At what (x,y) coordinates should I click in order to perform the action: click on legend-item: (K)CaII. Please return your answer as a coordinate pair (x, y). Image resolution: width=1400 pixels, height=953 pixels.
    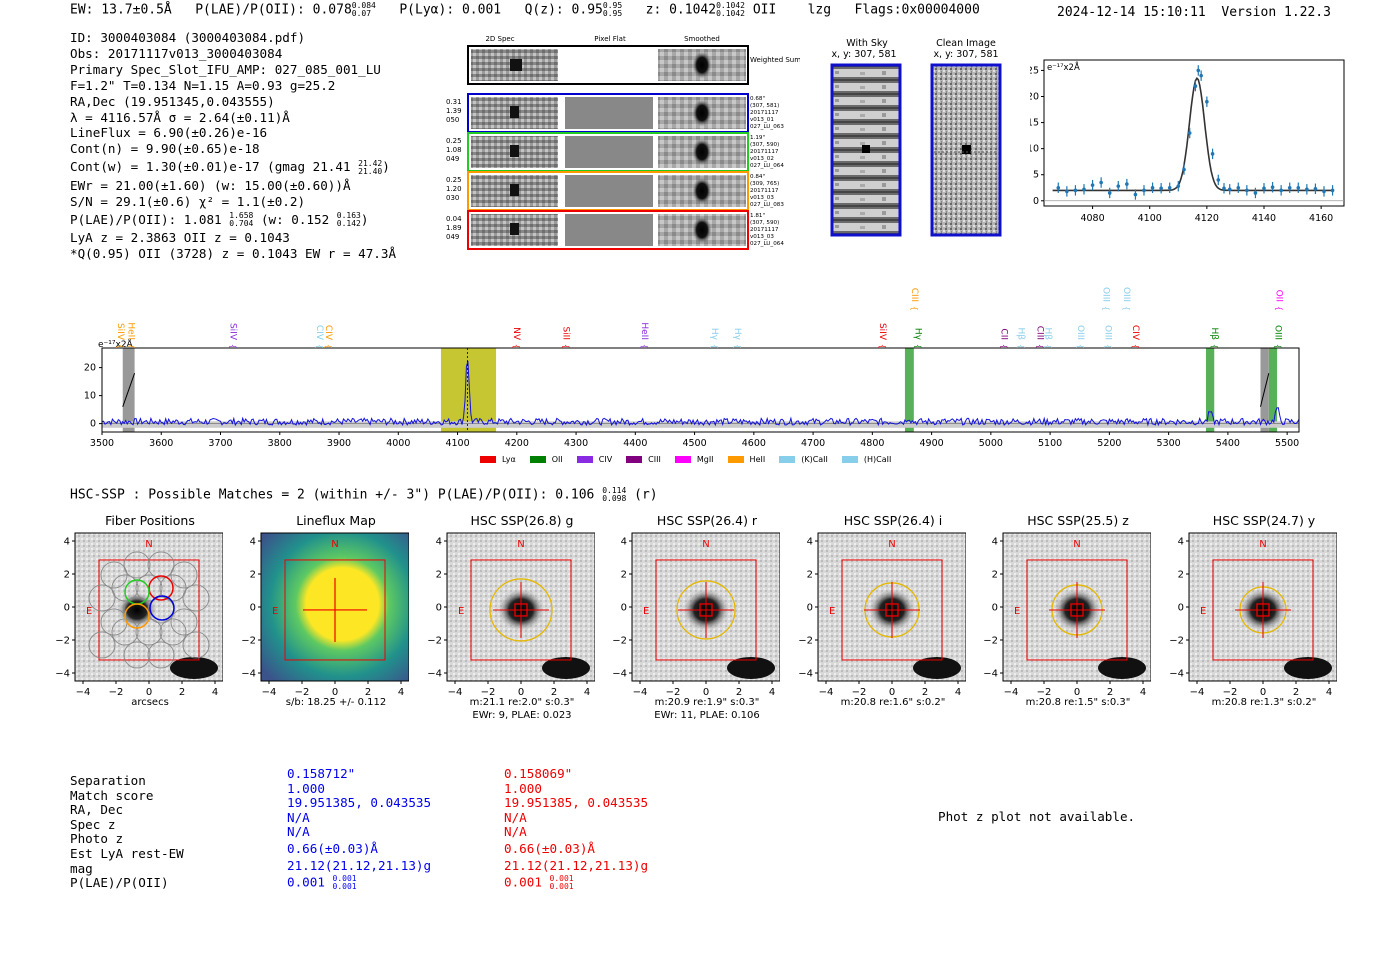
    Looking at the image, I should click on (803, 459).